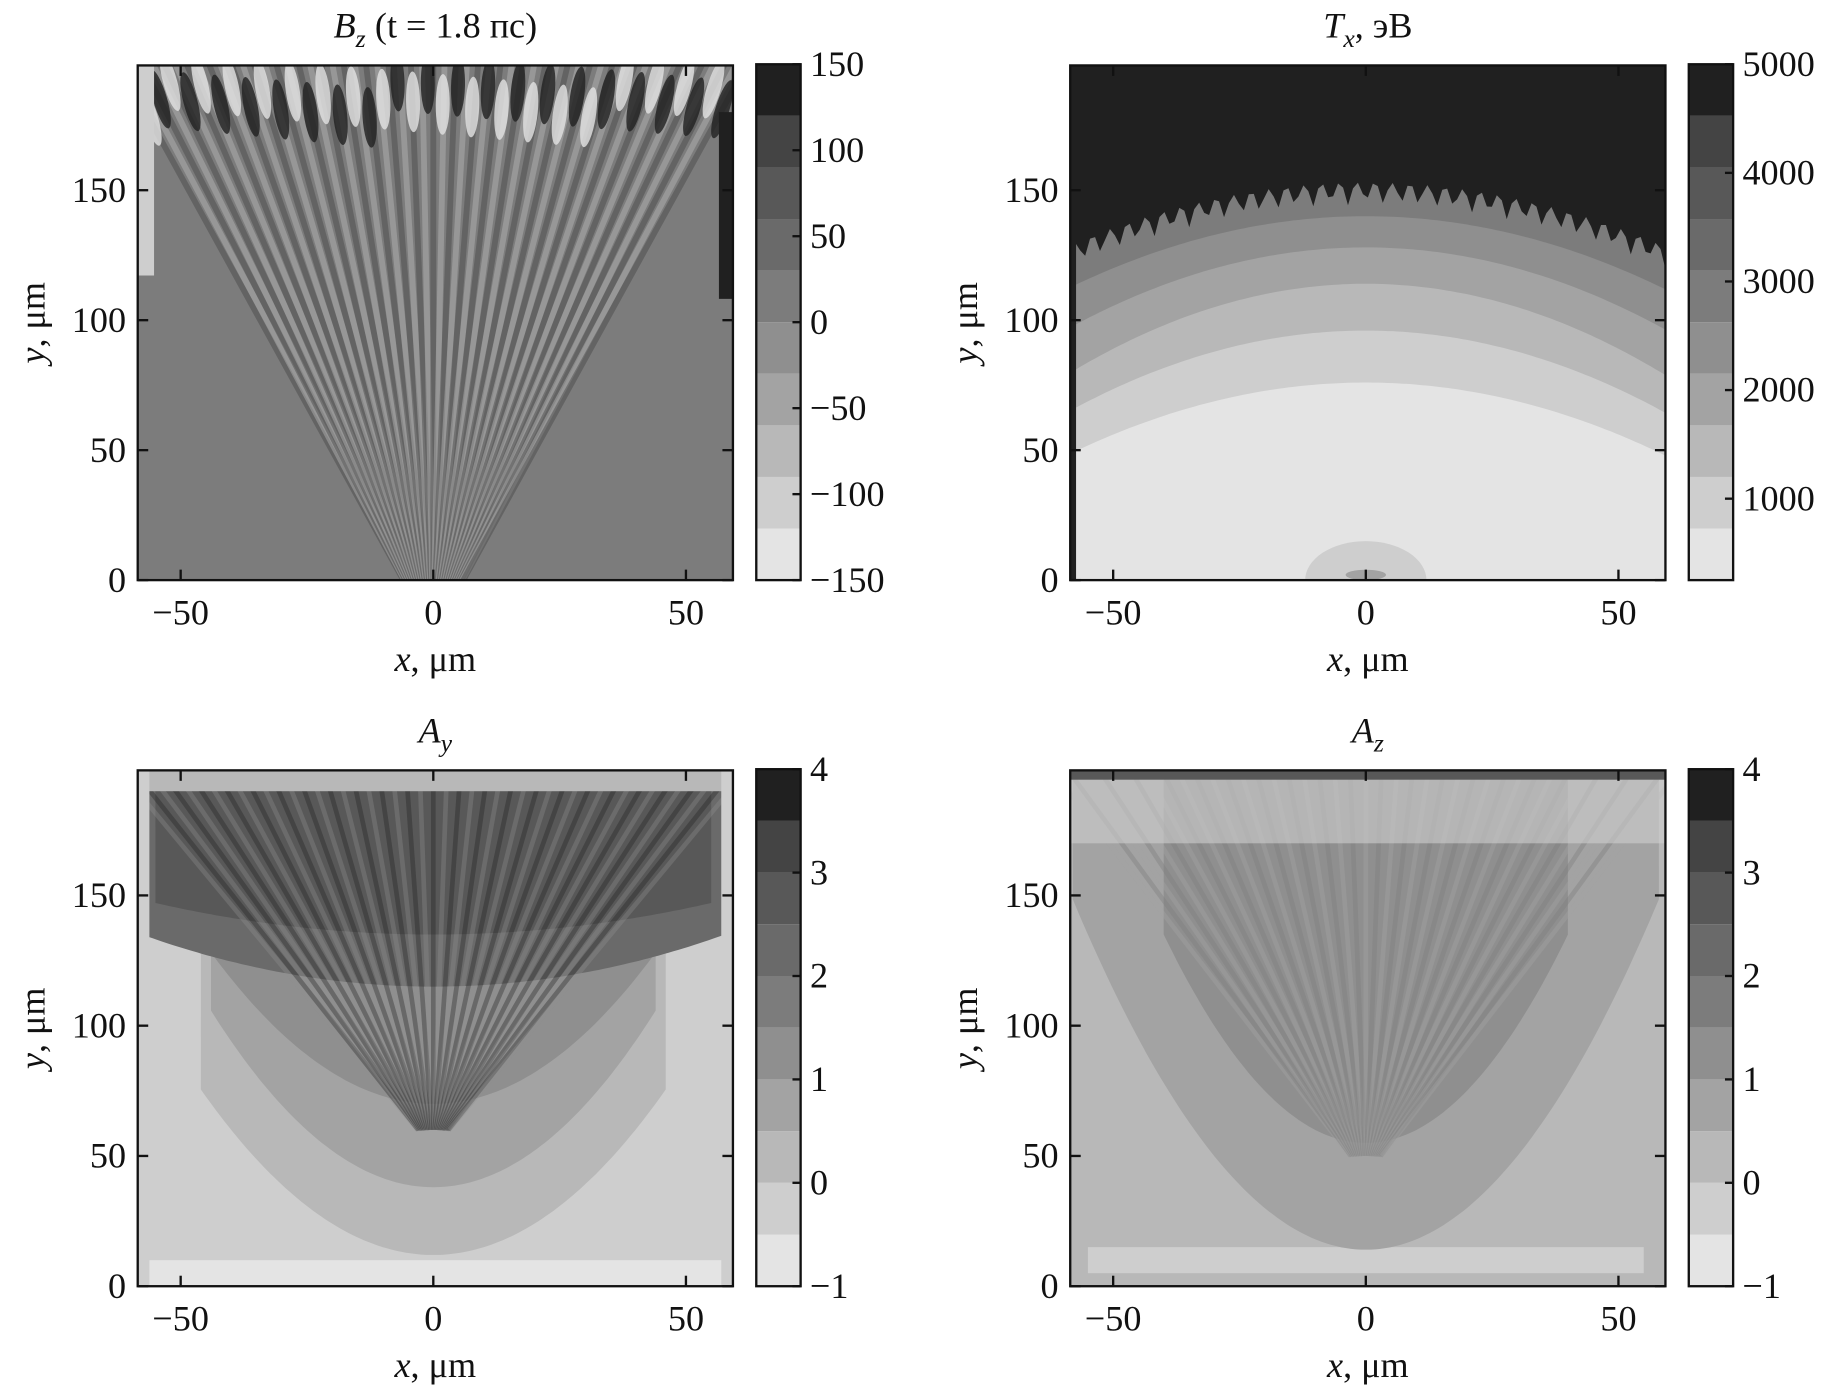 The image size is (1830, 1396). Describe the element at coordinates (837, 150) in the screenshot. I see `colorbar-tick-label: 100` at that location.